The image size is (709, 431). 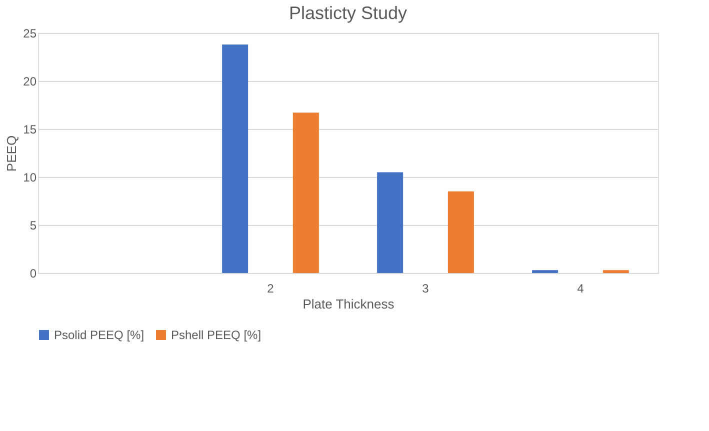 What do you see at coordinates (348, 304) in the screenshot?
I see `x-axis-title: Plate Thickness` at bounding box center [348, 304].